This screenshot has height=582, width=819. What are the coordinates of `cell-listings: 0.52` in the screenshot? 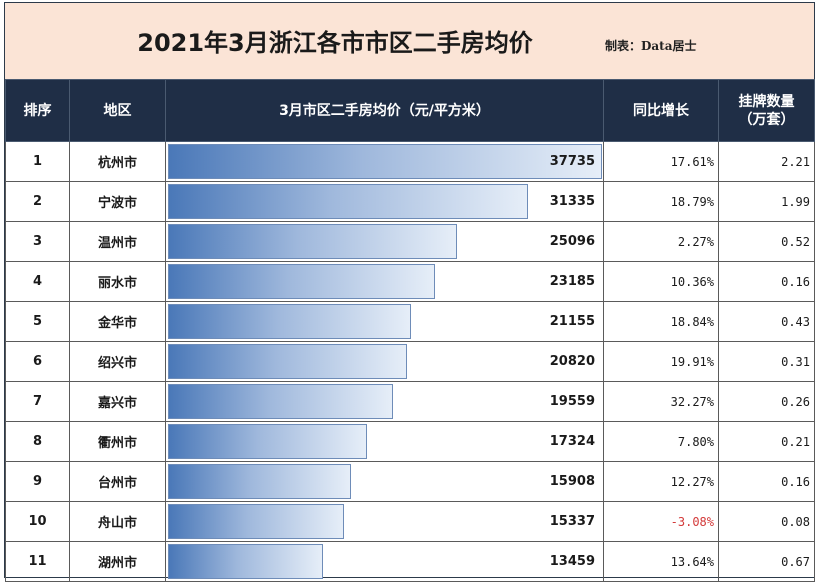 It's located at (766, 241).